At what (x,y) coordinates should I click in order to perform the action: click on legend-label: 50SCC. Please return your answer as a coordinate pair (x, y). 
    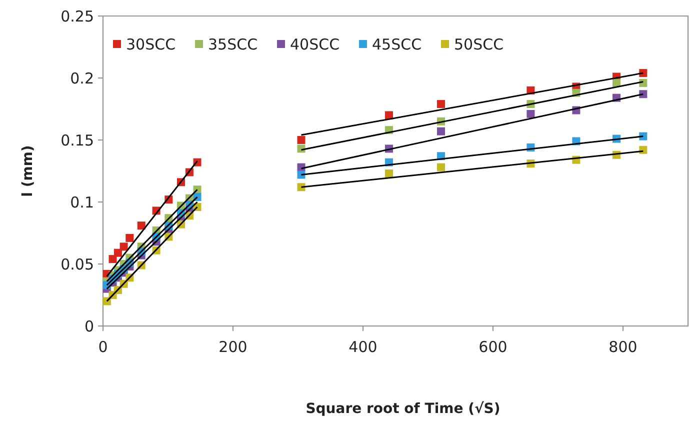
    Looking at the image, I should click on (479, 44).